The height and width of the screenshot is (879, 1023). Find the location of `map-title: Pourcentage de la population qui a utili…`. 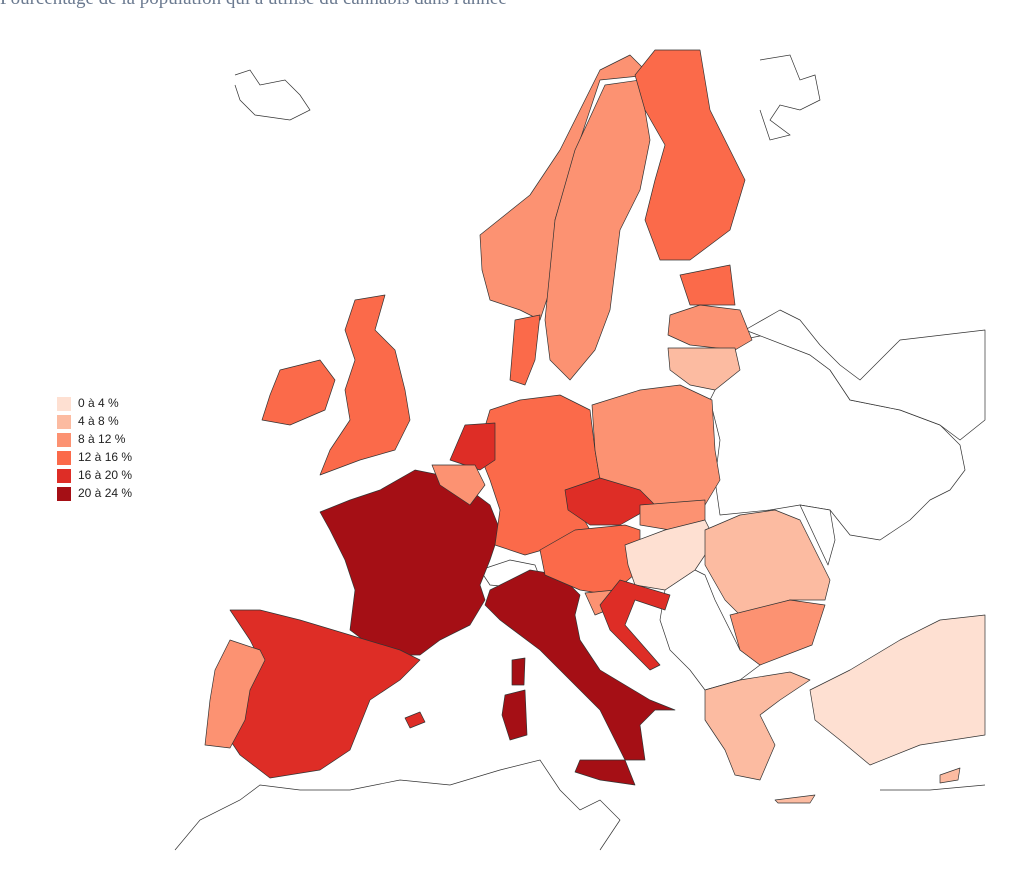

map-title: Pourcentage de la population qui a utili… is located at coordinates (253, 4).